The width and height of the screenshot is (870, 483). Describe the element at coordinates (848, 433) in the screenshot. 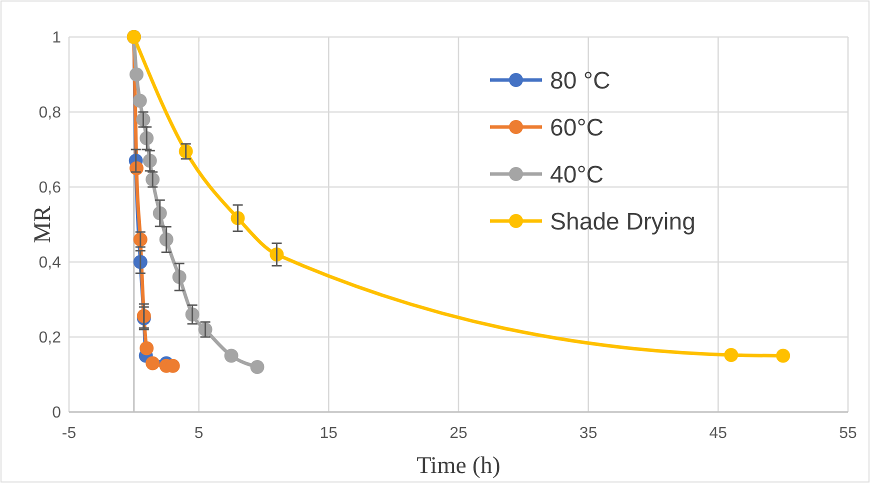

I see `x-tick-label: 55` at that location.